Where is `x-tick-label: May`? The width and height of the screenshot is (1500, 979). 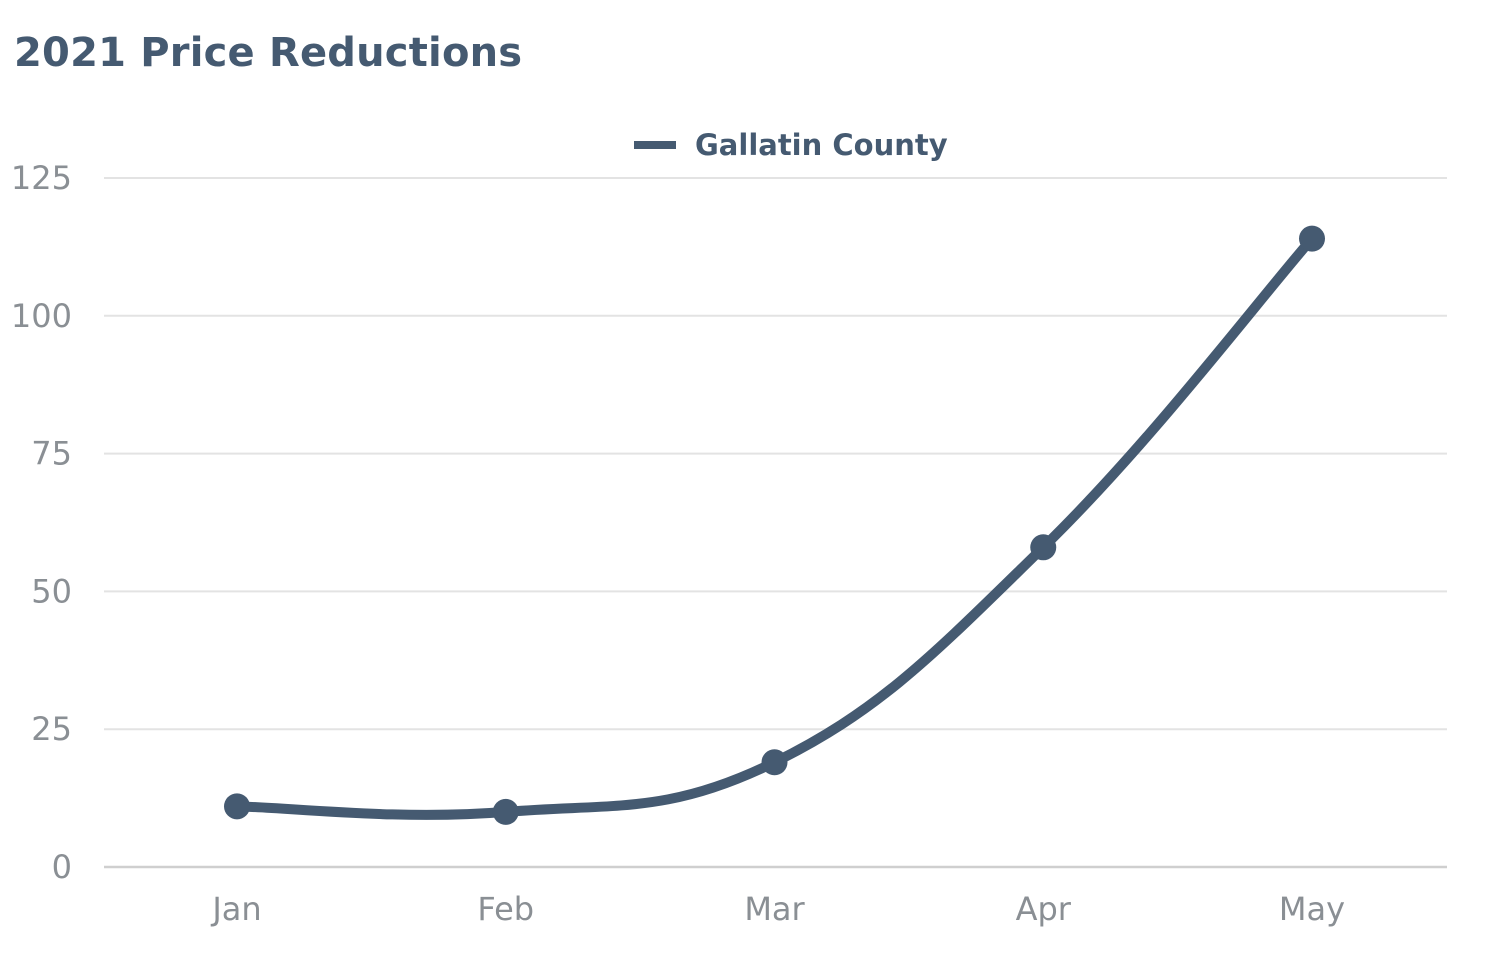
x-tick-label: May is located at coordinates (1312, 909).